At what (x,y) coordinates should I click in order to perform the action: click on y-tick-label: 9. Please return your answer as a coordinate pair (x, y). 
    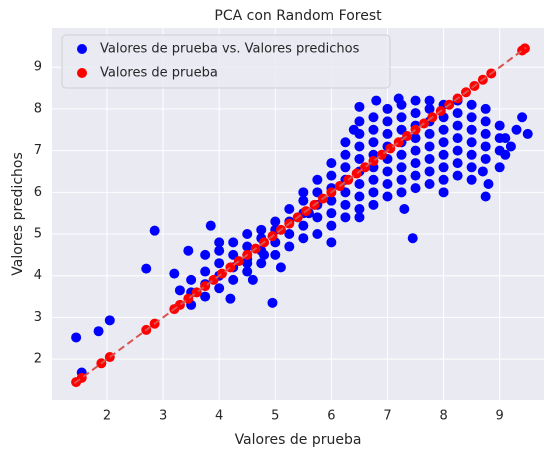
    Looking at the image, I should click on (38, 67).